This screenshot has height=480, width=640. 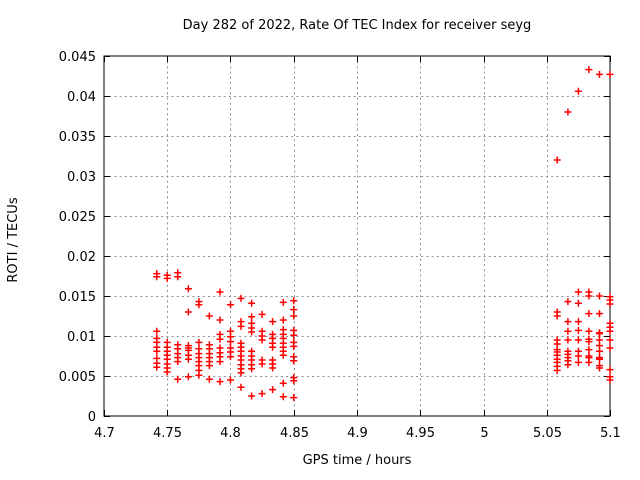 What do you see at coordinates (294, 433) in the screenshot?
I see `x-tick-label: 4.85` at bounding box center [294, 433].